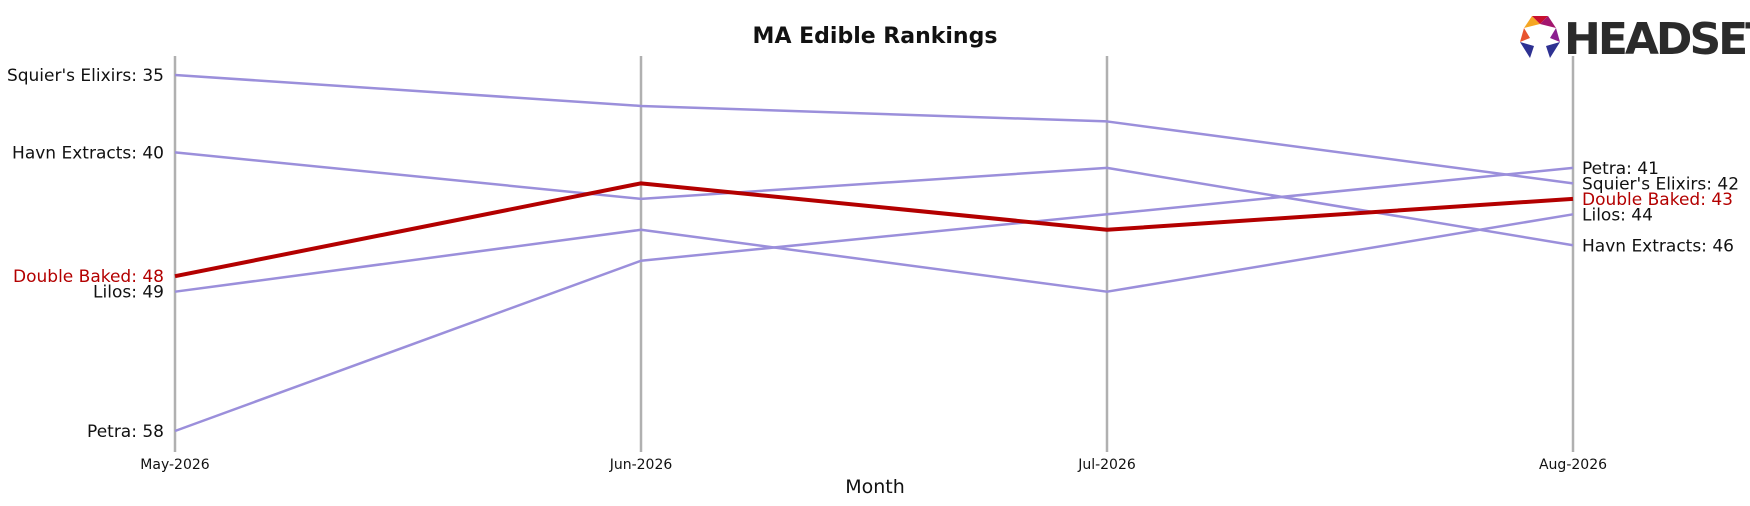 The image size is (1750, 506). I want to click on series-line-lilos, so click(874, 253).